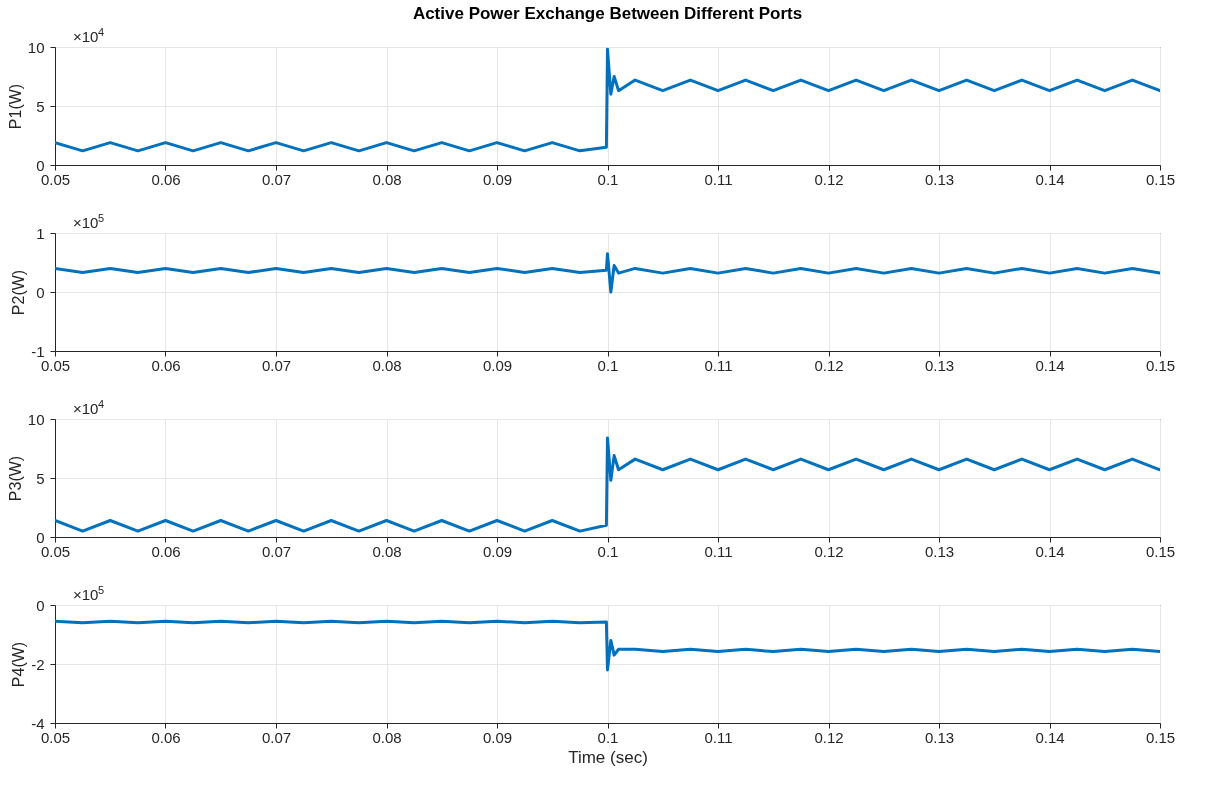 The height and width of the screenshot is (792, 1223). What do you see at coordinates (19, 292) in the screenshot?
I see `y-axis-title: P2(W)` at bounding box center [19, 292].